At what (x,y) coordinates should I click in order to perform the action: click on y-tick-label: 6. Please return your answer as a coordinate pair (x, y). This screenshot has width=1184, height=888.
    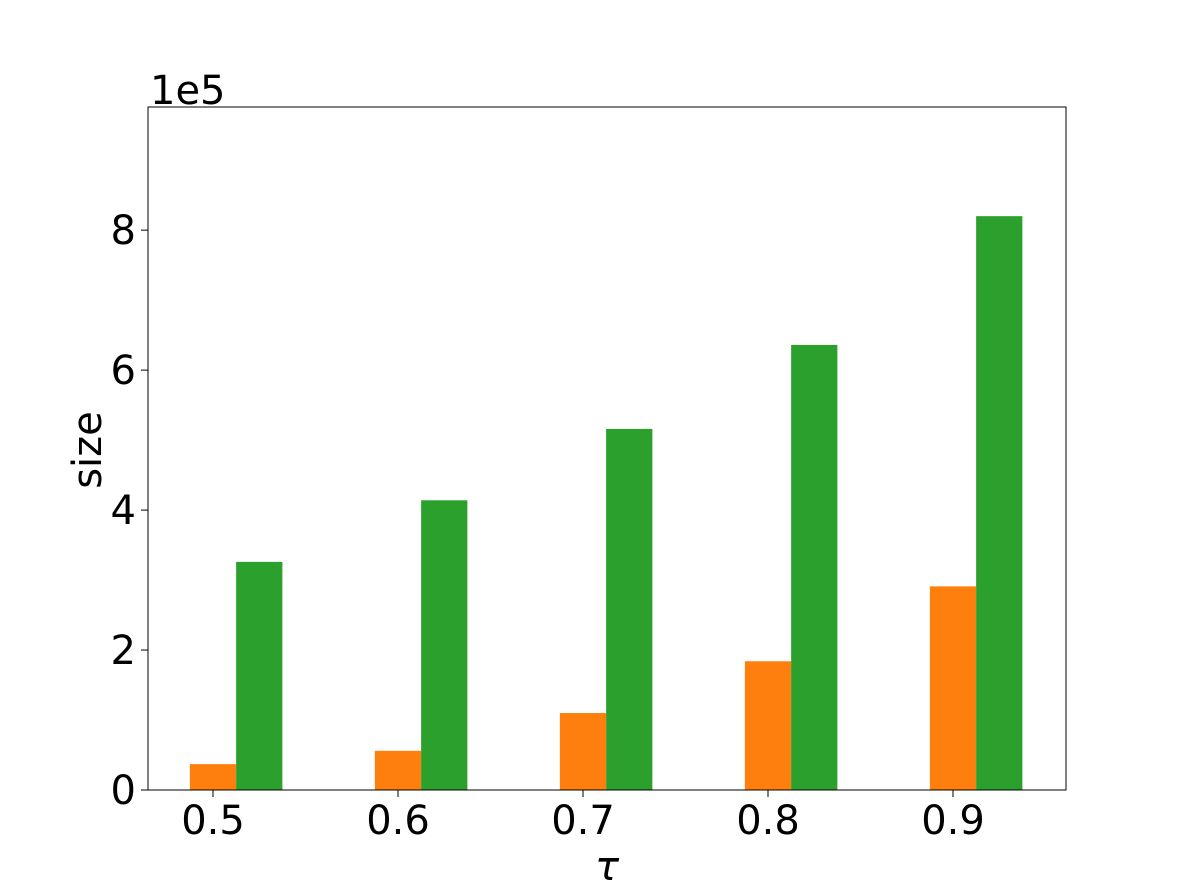
    Looking at the image, I should click on (123, 371).